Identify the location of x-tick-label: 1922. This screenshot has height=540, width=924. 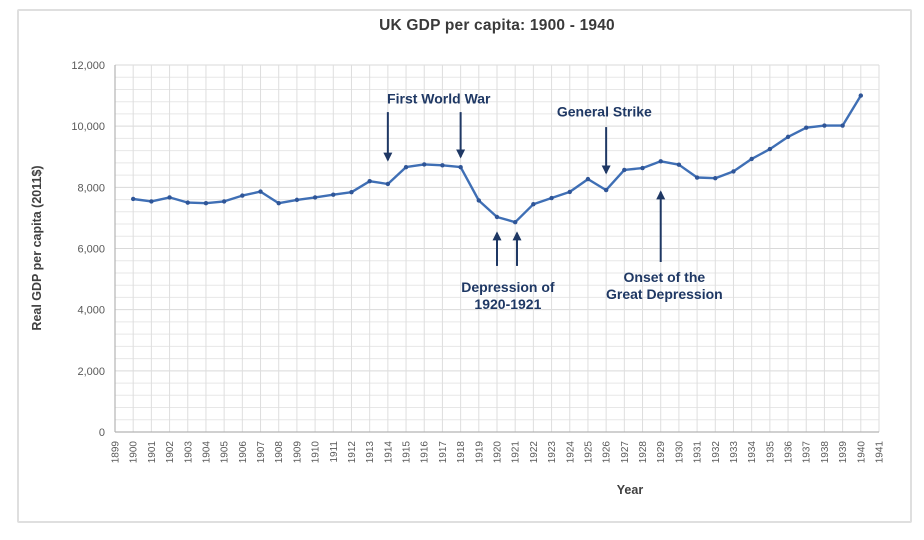
(534, 452).